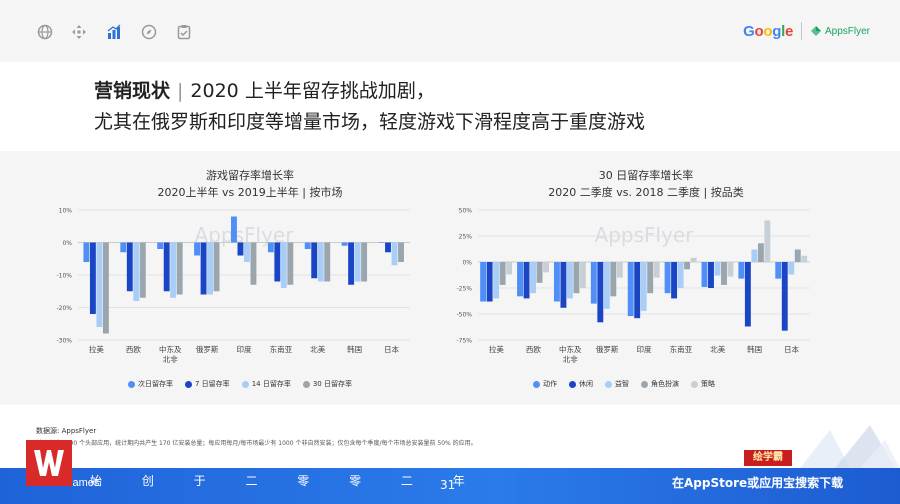 The height and width of the screenshot is (504, 900). Describe the element at coordinates (806, 31) in the screenshot. I see `brand-logos: Google AppsFlyer` at that location.